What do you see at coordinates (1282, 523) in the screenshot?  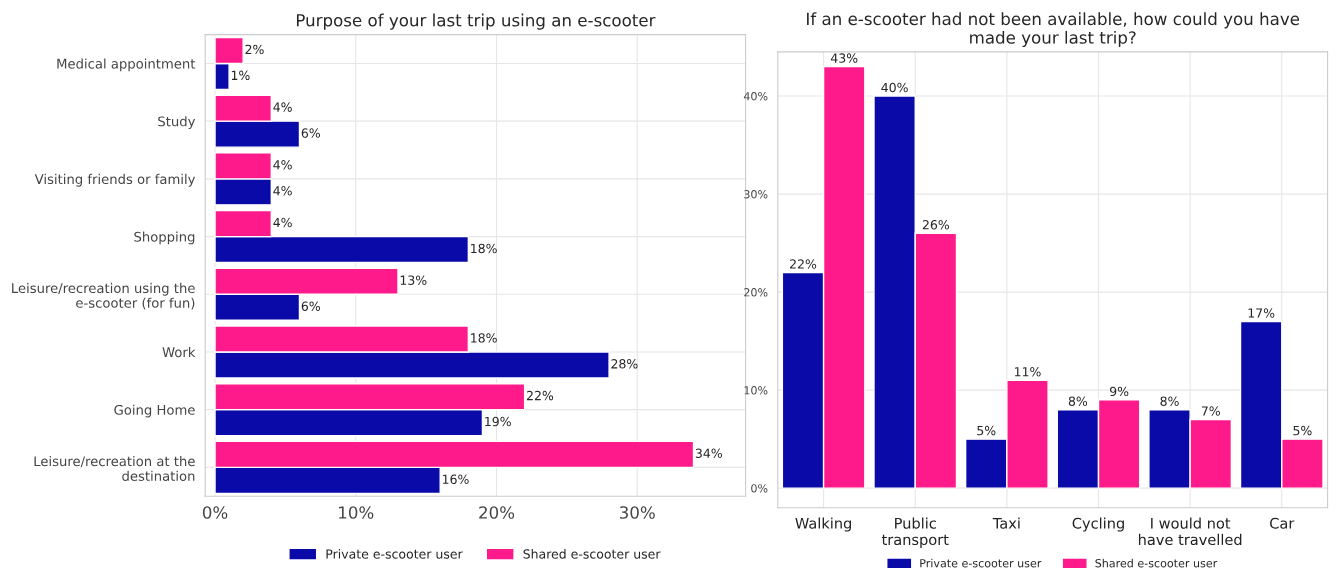 I see `x-tick-label: Car` at bounding box center [1282, 523].